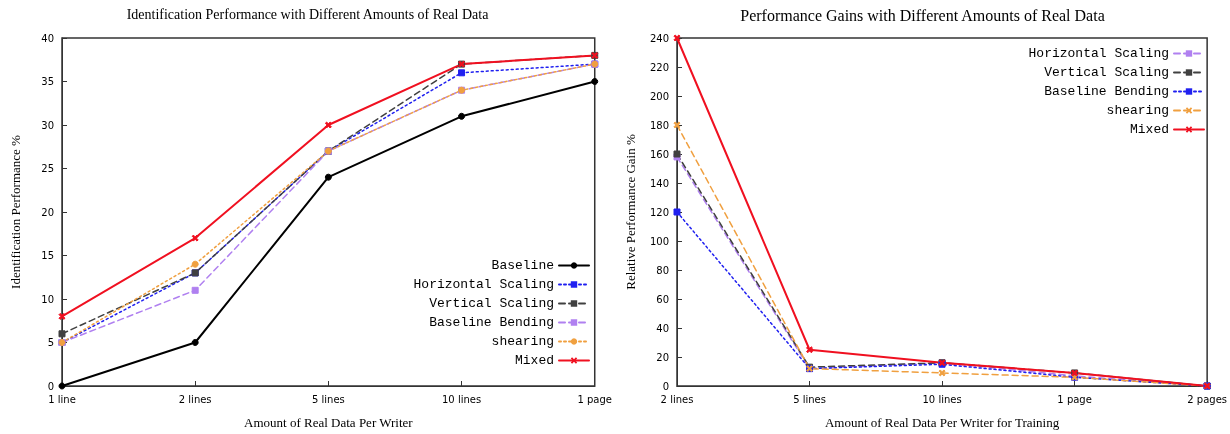 The width and height of the screenshot is (1230, 434). What do you see at coordinates (659, 67) in the screenshot?
I see `y-tick-label: 220` at bounding box center [659, 67].